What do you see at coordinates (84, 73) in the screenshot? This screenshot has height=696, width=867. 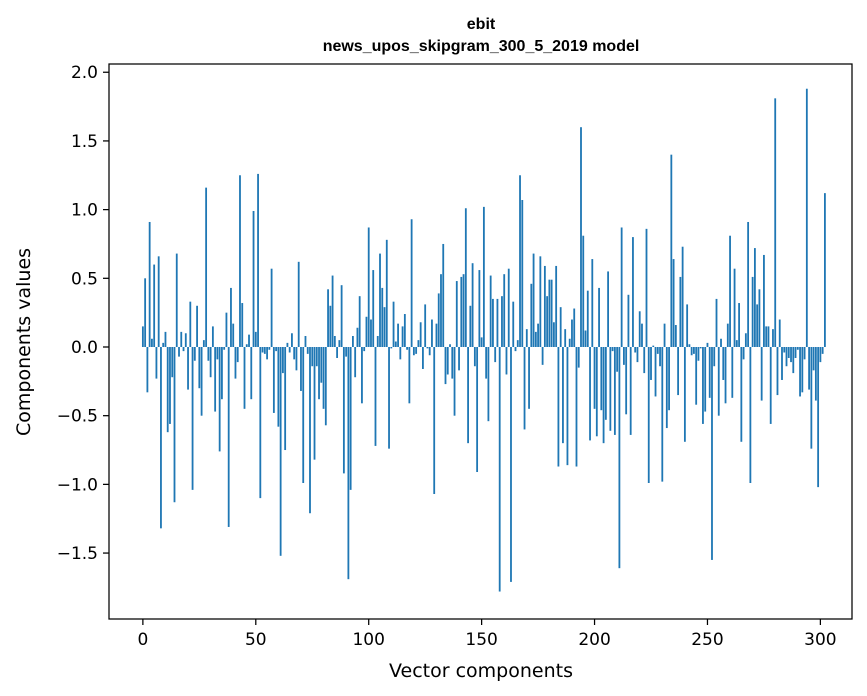 I see `y-tick-label: 2.0` at bounding box center [84, 73].